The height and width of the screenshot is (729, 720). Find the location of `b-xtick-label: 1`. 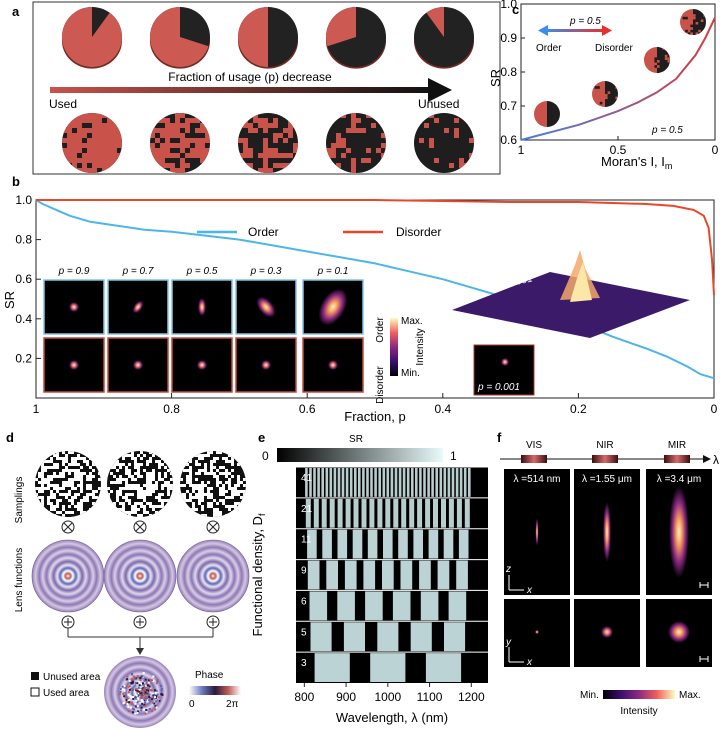

b-xtick-label: 1 is located at coordinates (36, 409).